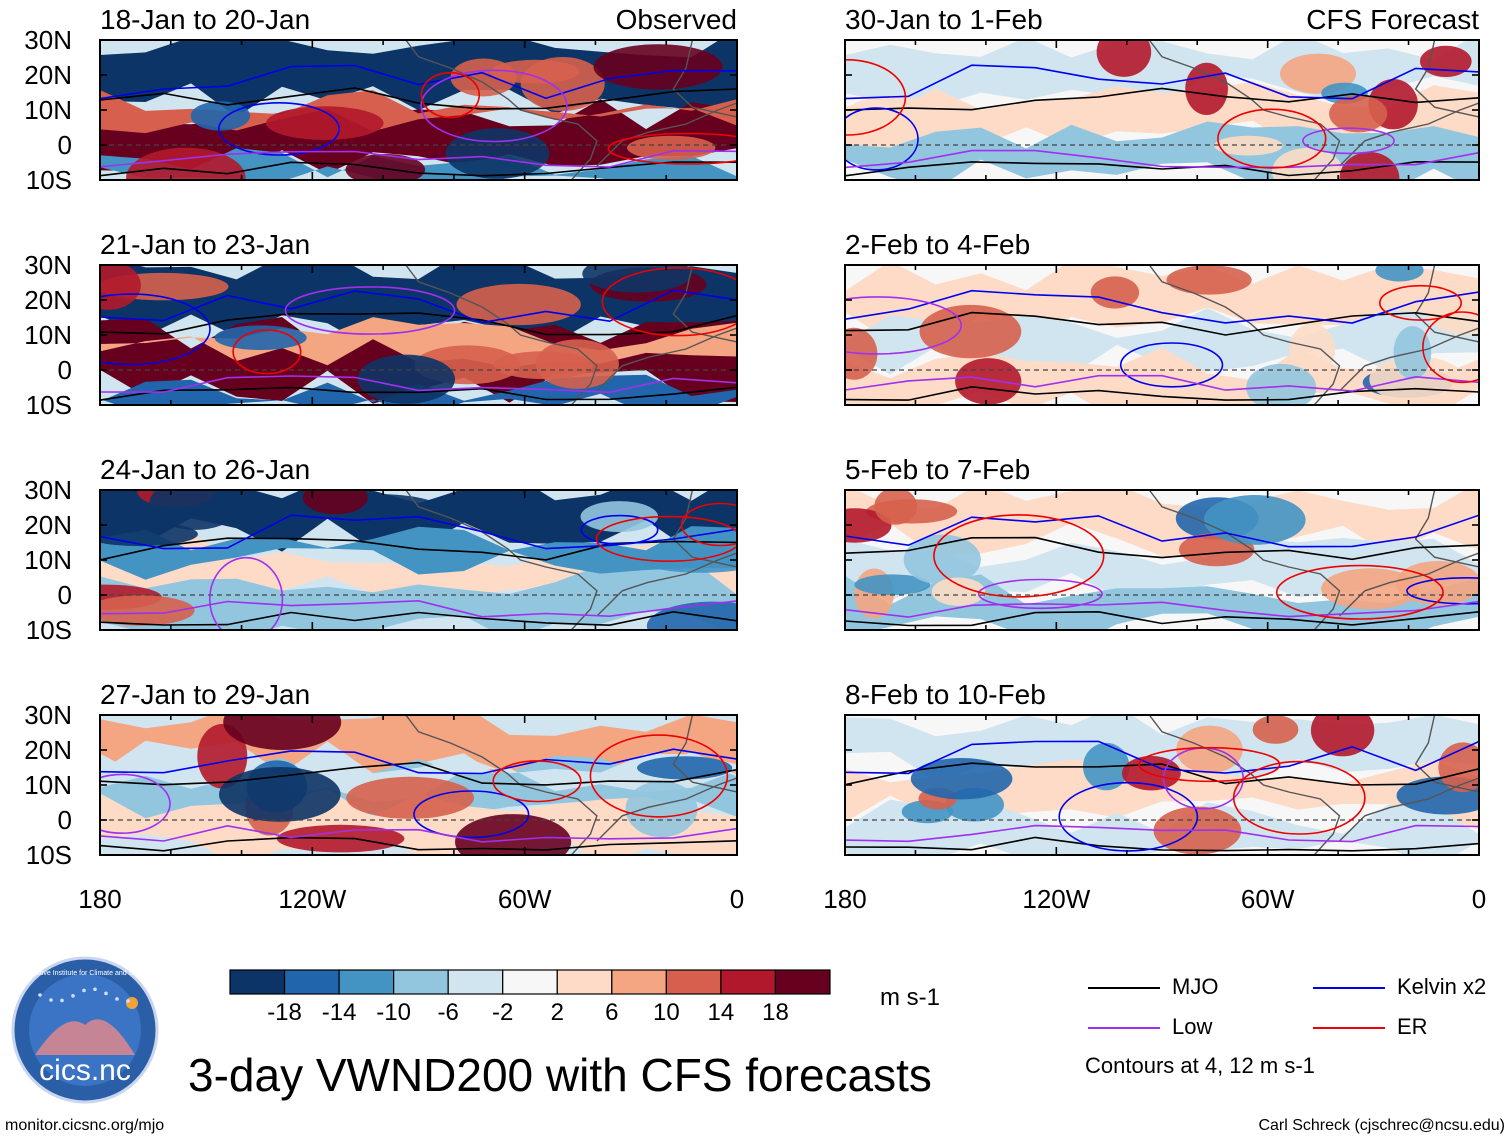 The width and height of the screenshot is (1510, 1142). Describe the element at coordinates (775, 1012) in the screenshot. I see `colorbar-tick-label: 18` at that location.